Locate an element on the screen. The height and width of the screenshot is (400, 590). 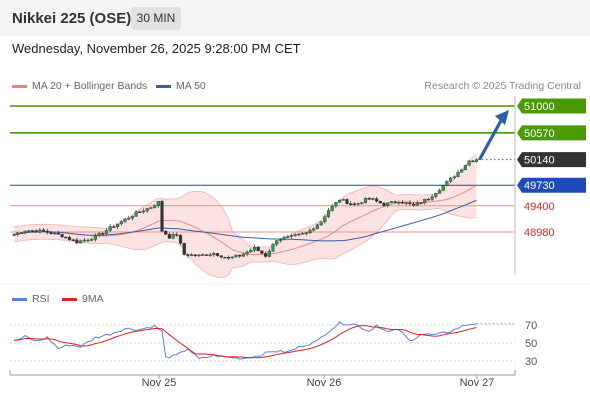
time-tick-label: Nov 25 is located at coordinates (159, 383).